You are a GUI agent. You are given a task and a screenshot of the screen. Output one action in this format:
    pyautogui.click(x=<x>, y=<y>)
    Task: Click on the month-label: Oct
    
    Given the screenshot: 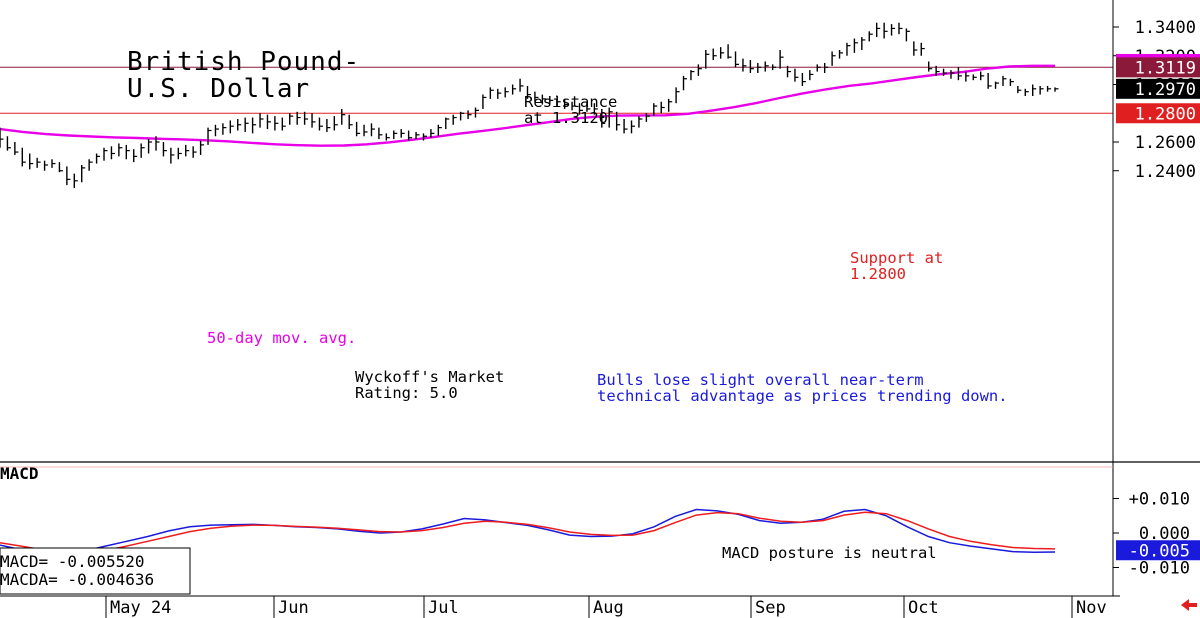 What is the action you would take?
    pyautogui.click(x=923, y=608)
    